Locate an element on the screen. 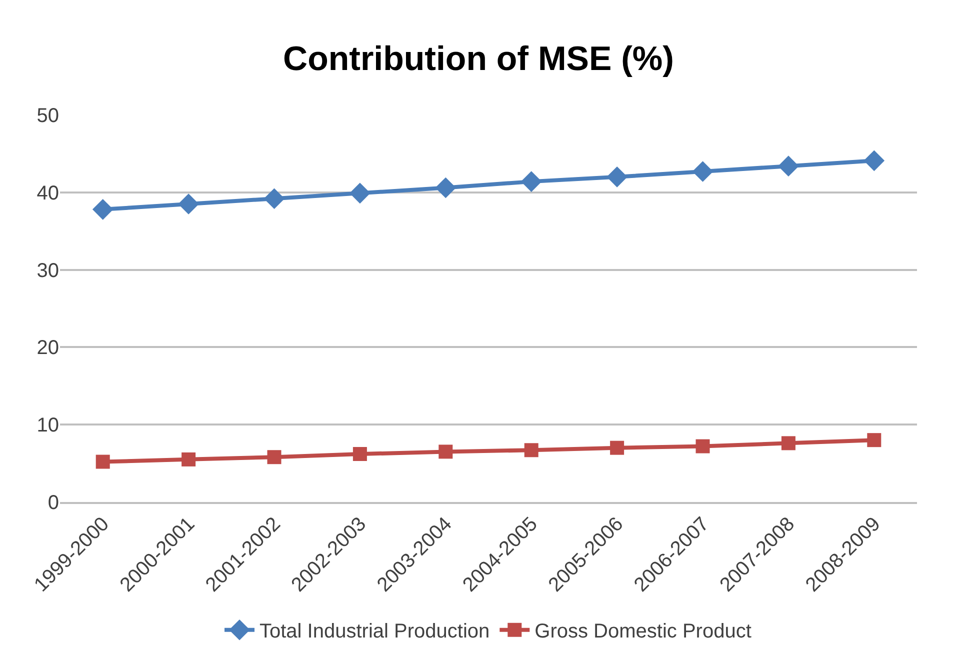  legend-label: Total Industrial Production is located at coordinates (375, 631).